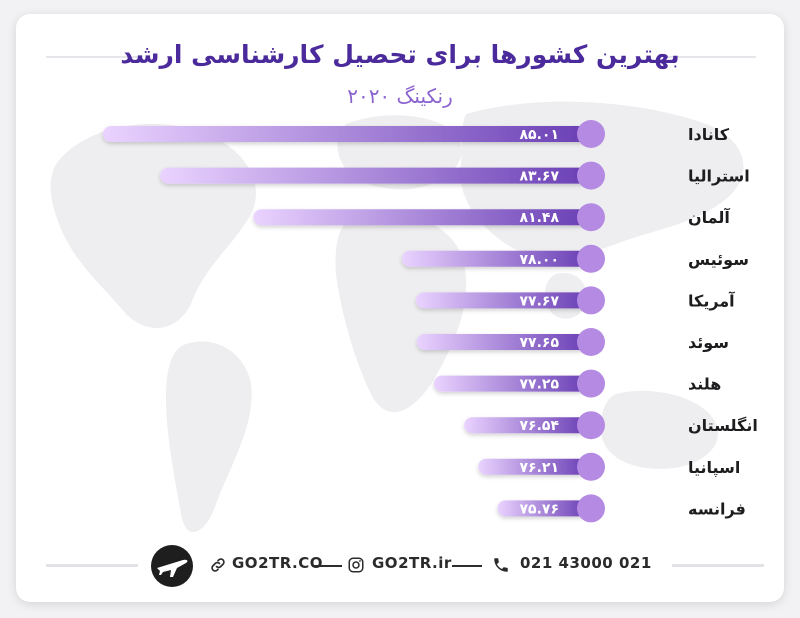  What do you see at coordinates (540, 385) in the screenshot?
I see `value-label-6: ۷۷.۲۵` at bounding box center [540, 385].